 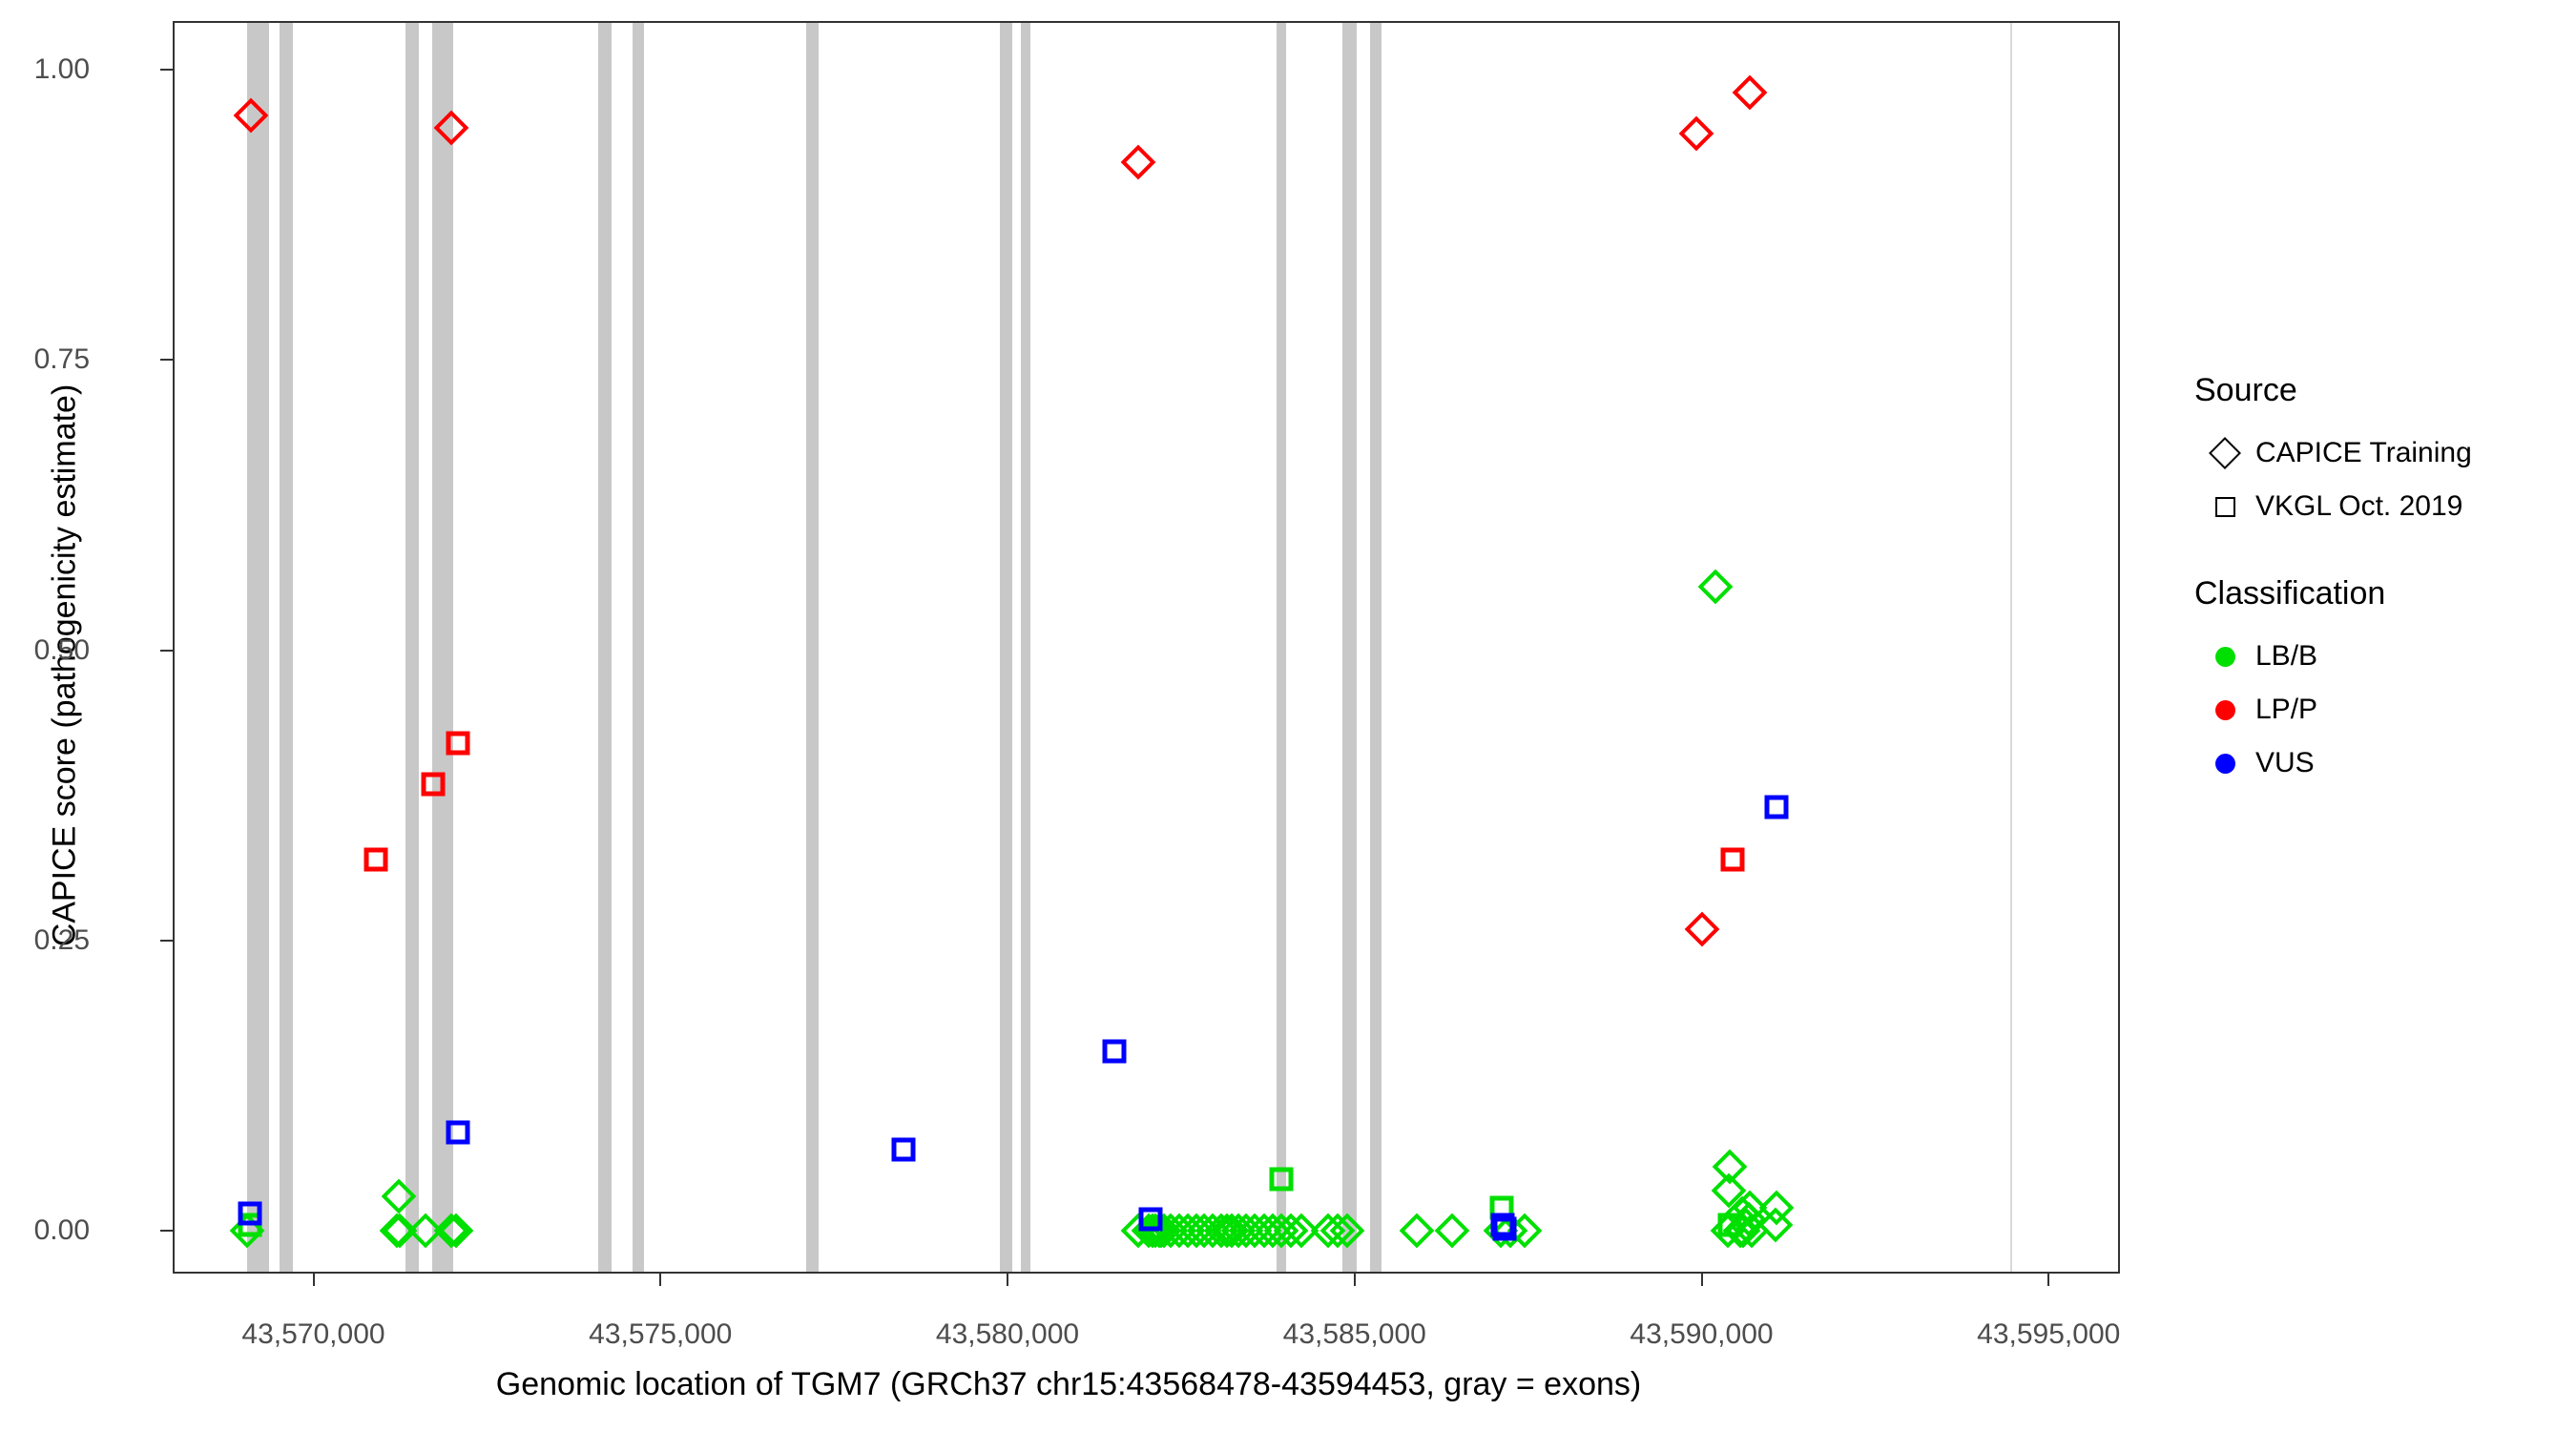 What do you see at coordinates (2363, 452) in the screenshot?
I see `legend-label: CAPICE Training` at bounding box center [2363, 452].